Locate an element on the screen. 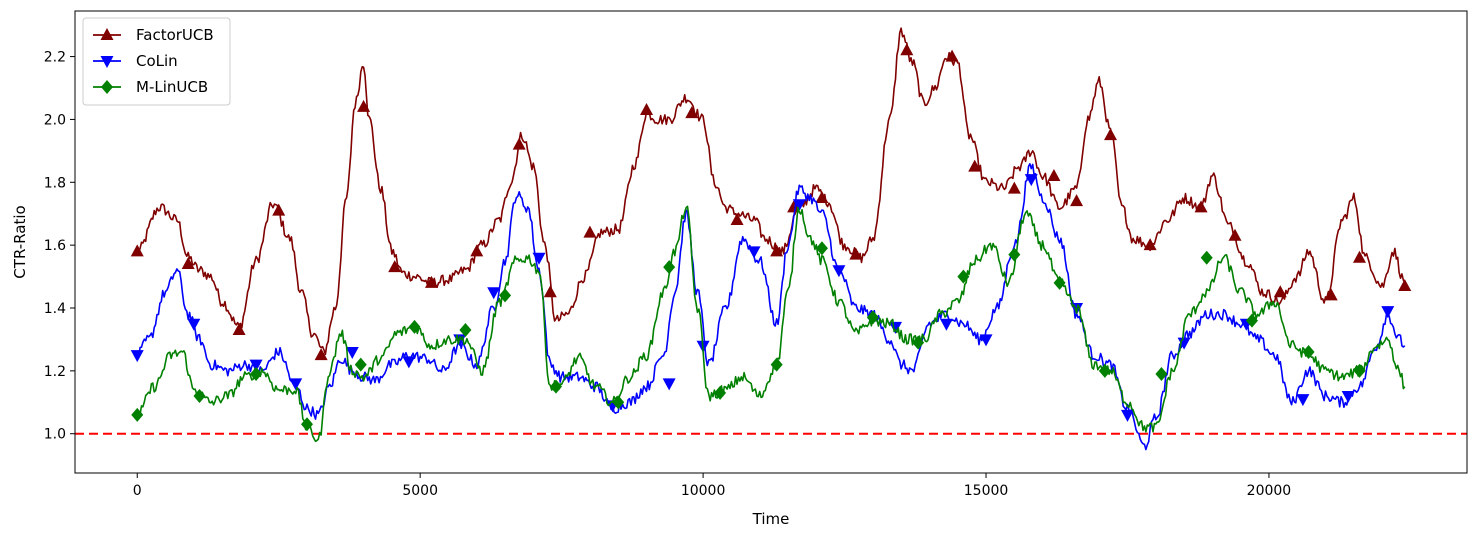  legend-label: FactorUCB is located at coordinates (175, 35).